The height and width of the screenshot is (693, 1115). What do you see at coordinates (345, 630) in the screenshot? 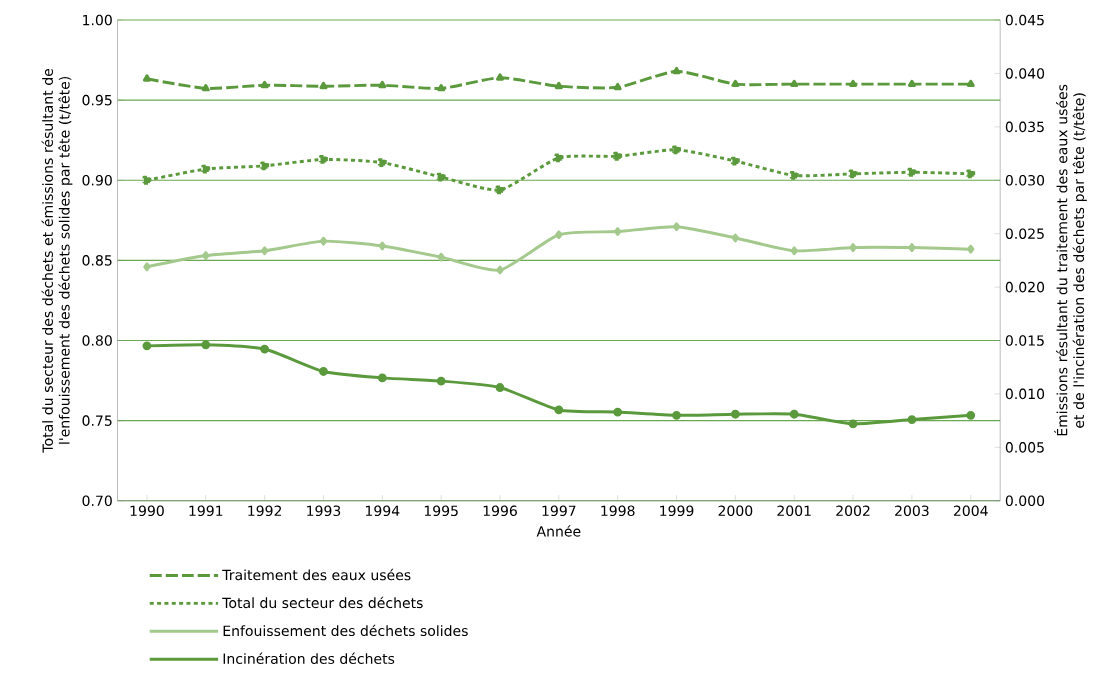
I see `legend-label: Enfouissement des déchets solides` at bounding box center [345, 630].